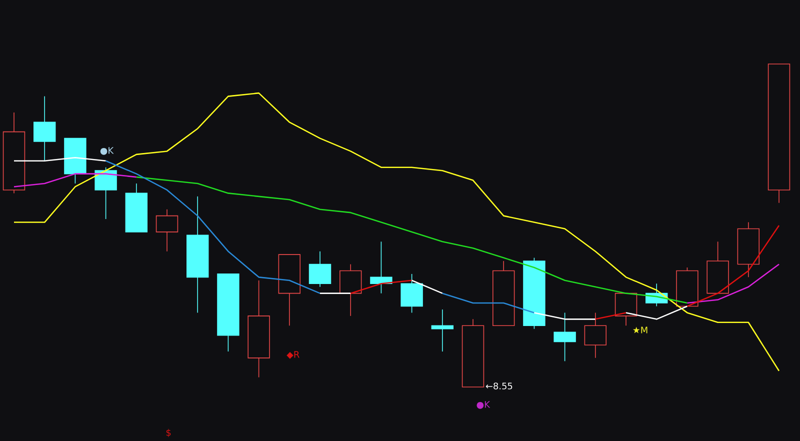 This screenshot has height=441, width=800. What do you see at coordinates (107, 151) in the screenshot?
I see `annotation: ●K` at bounding box center [107, 151].